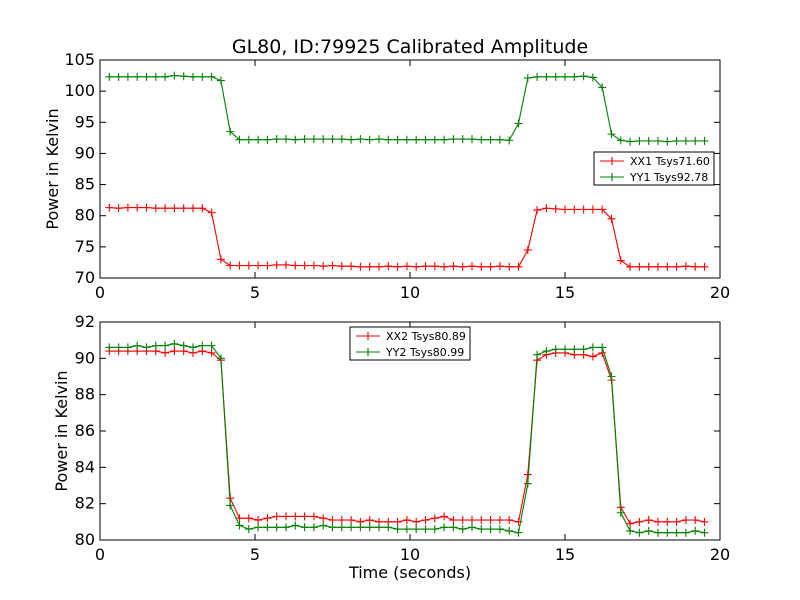 Image resolution: width=800 pixels, height=600 pixels. I want to click on series-line-yy1, so click(407, 109).